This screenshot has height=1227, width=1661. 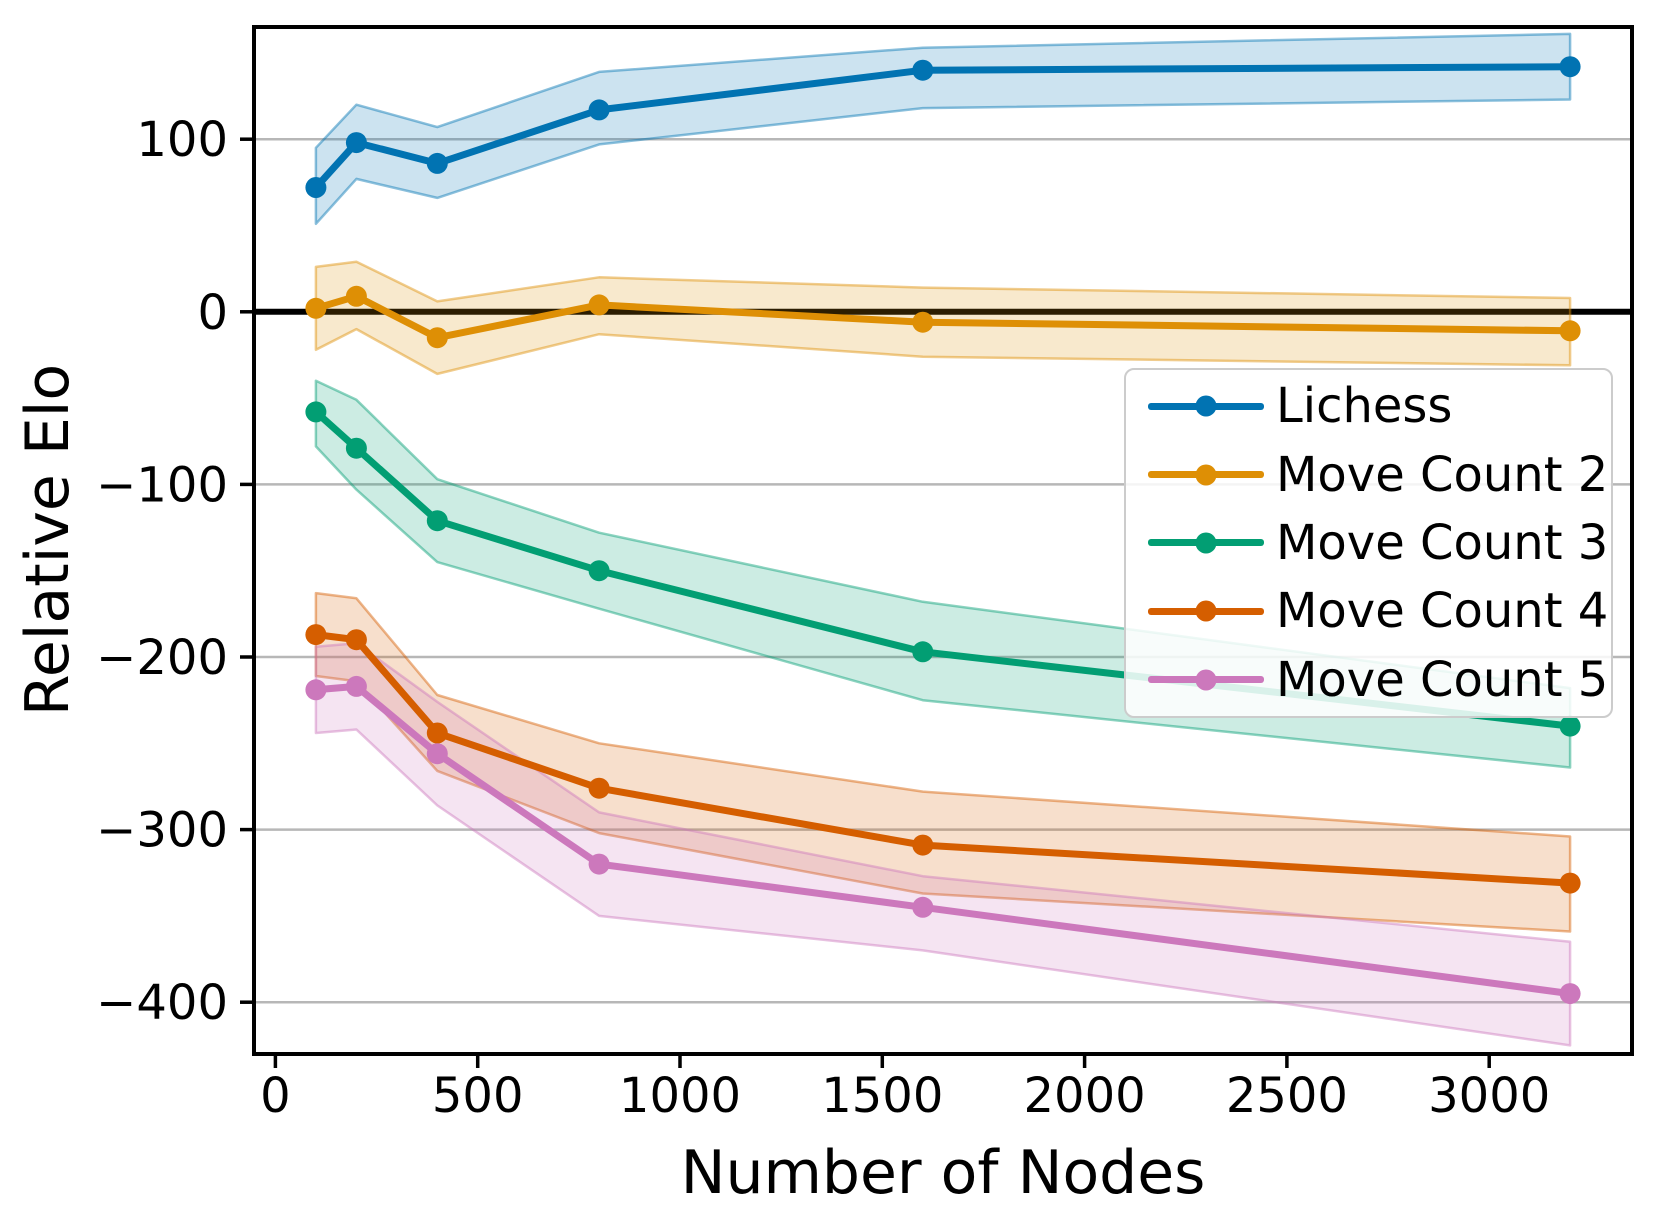 I want to click on y-tick-label: −100, so click(x=162, y=485).